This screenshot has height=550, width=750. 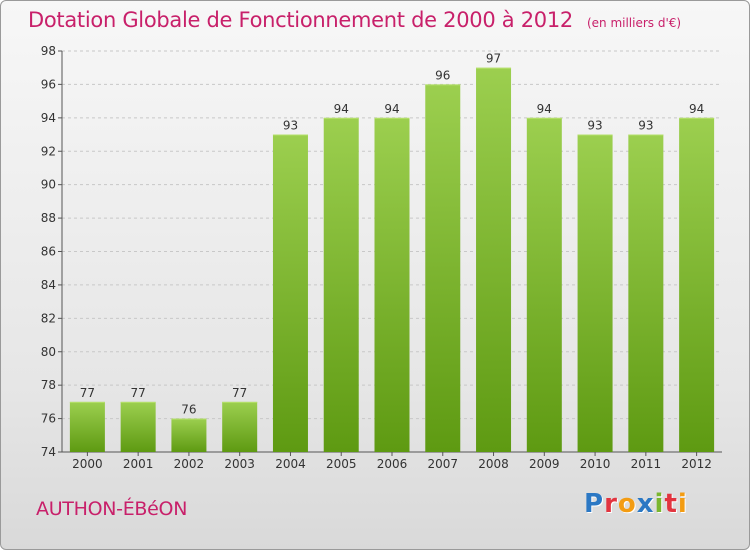 What do you see at coordinates (48, 385) in the screenshot?
I see `y-tick-label: 78` at bounding box center [48, 385].